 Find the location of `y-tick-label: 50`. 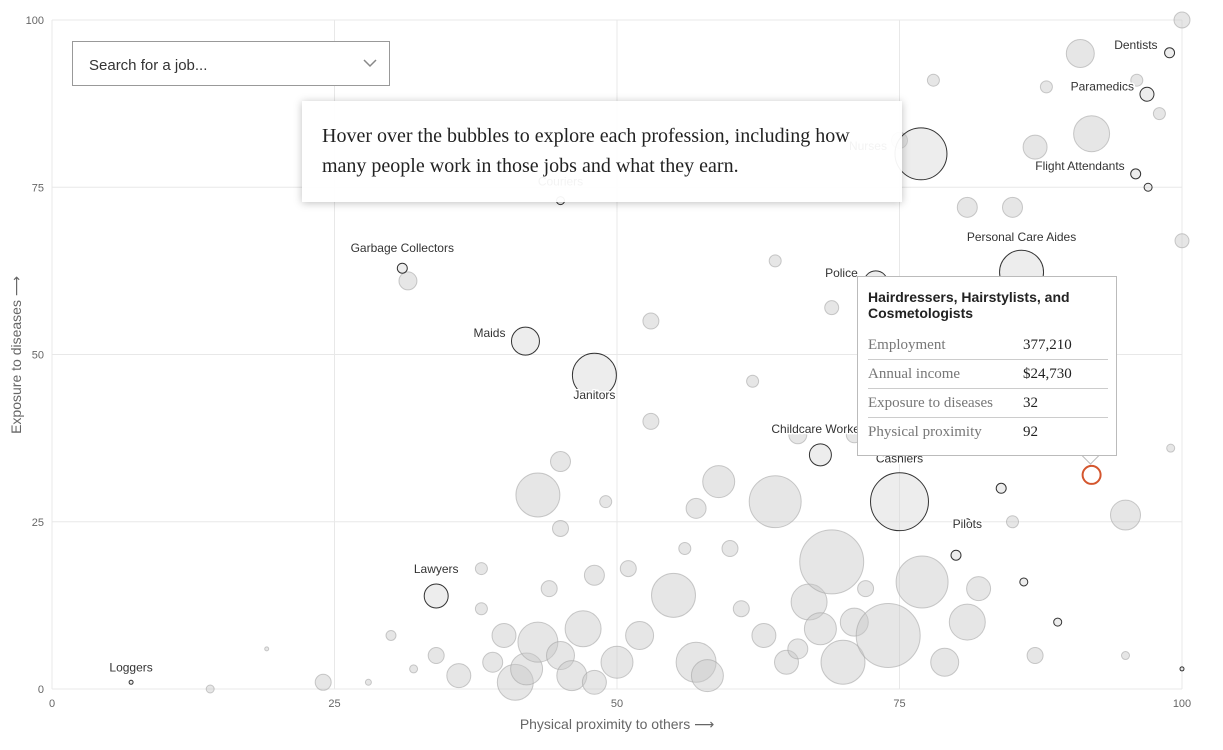

y-tick-label: 50 is located at coordinates (38, 356).